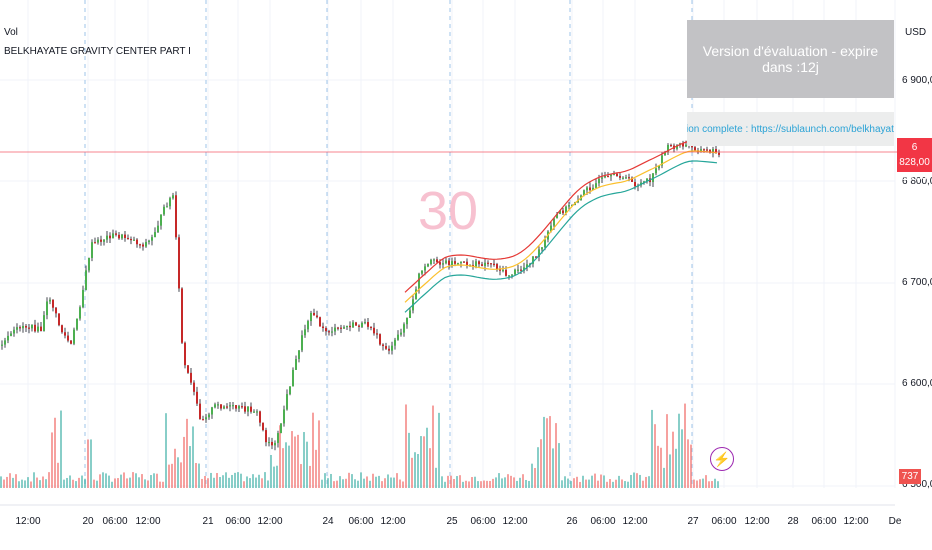 This screenshot has height=550, width=932. Describe the element at coordinates (97, 51) in the screenshot. I see `gravity-center-indicator-label: BELKHAYATE GRAVITY CENTER PART I` at that location.